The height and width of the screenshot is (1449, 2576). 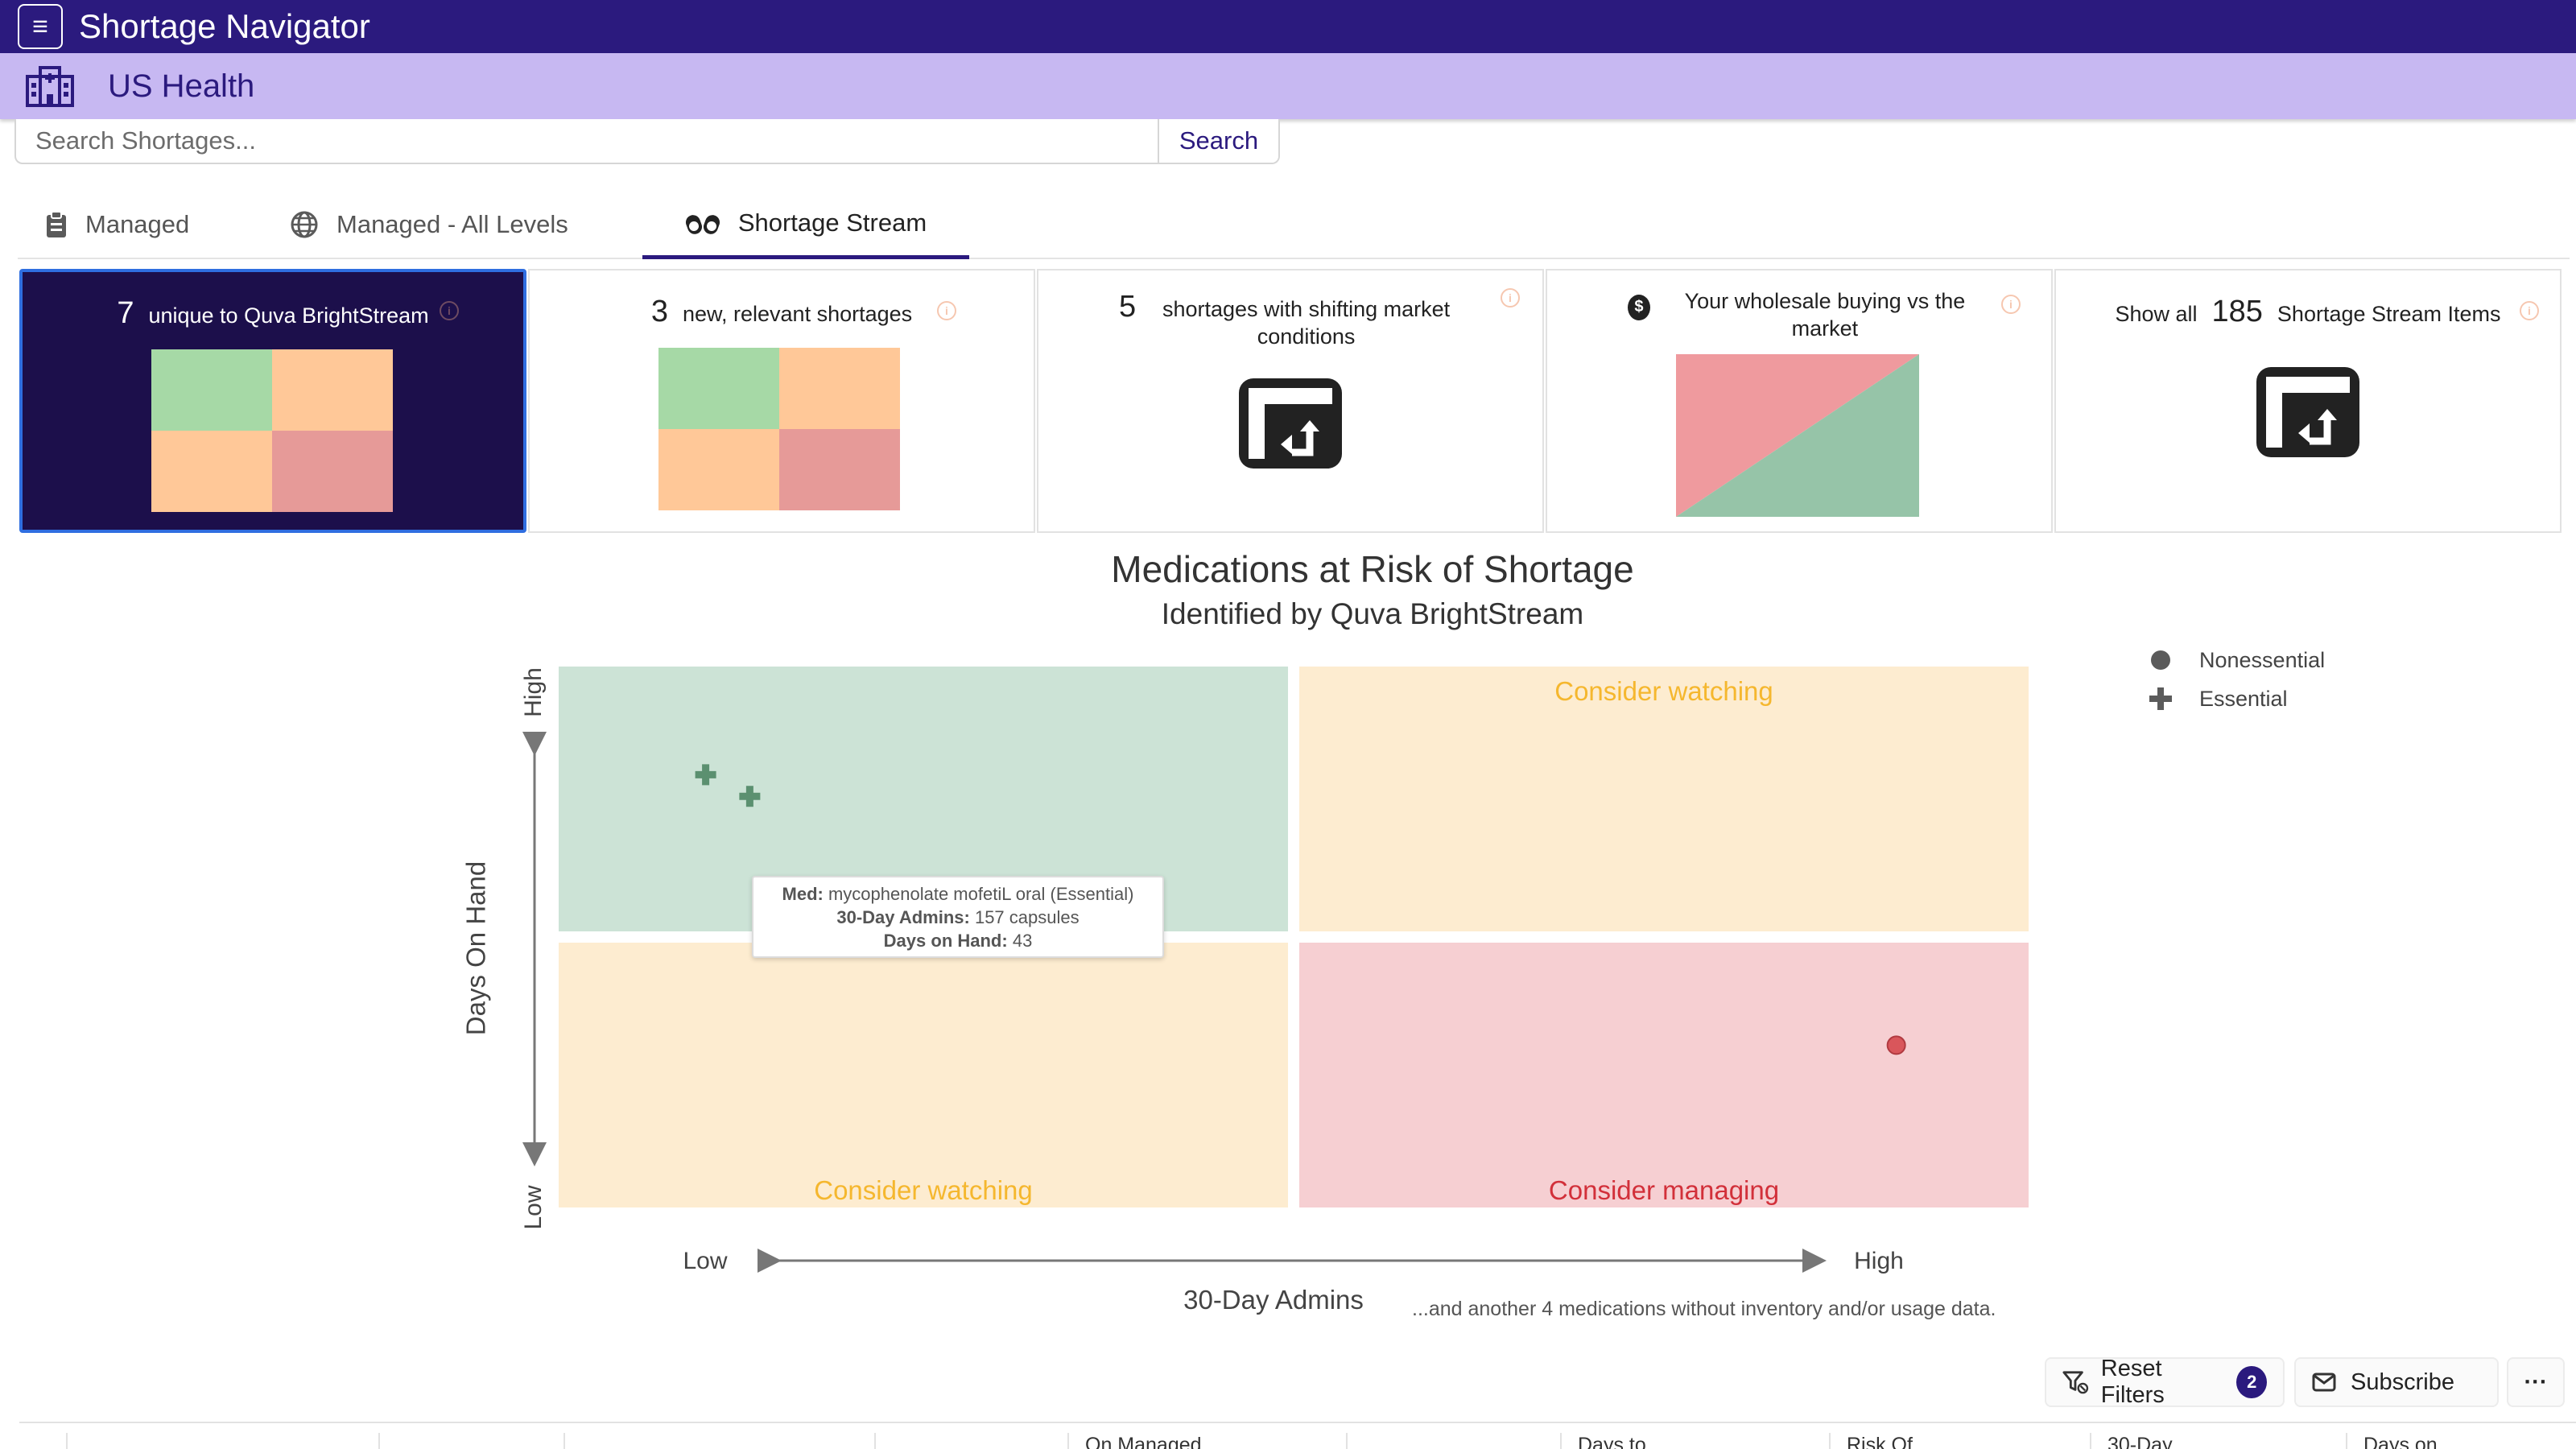 I want to click on chart-legend: Nonessential Essential, so click(x=2235, y=679).